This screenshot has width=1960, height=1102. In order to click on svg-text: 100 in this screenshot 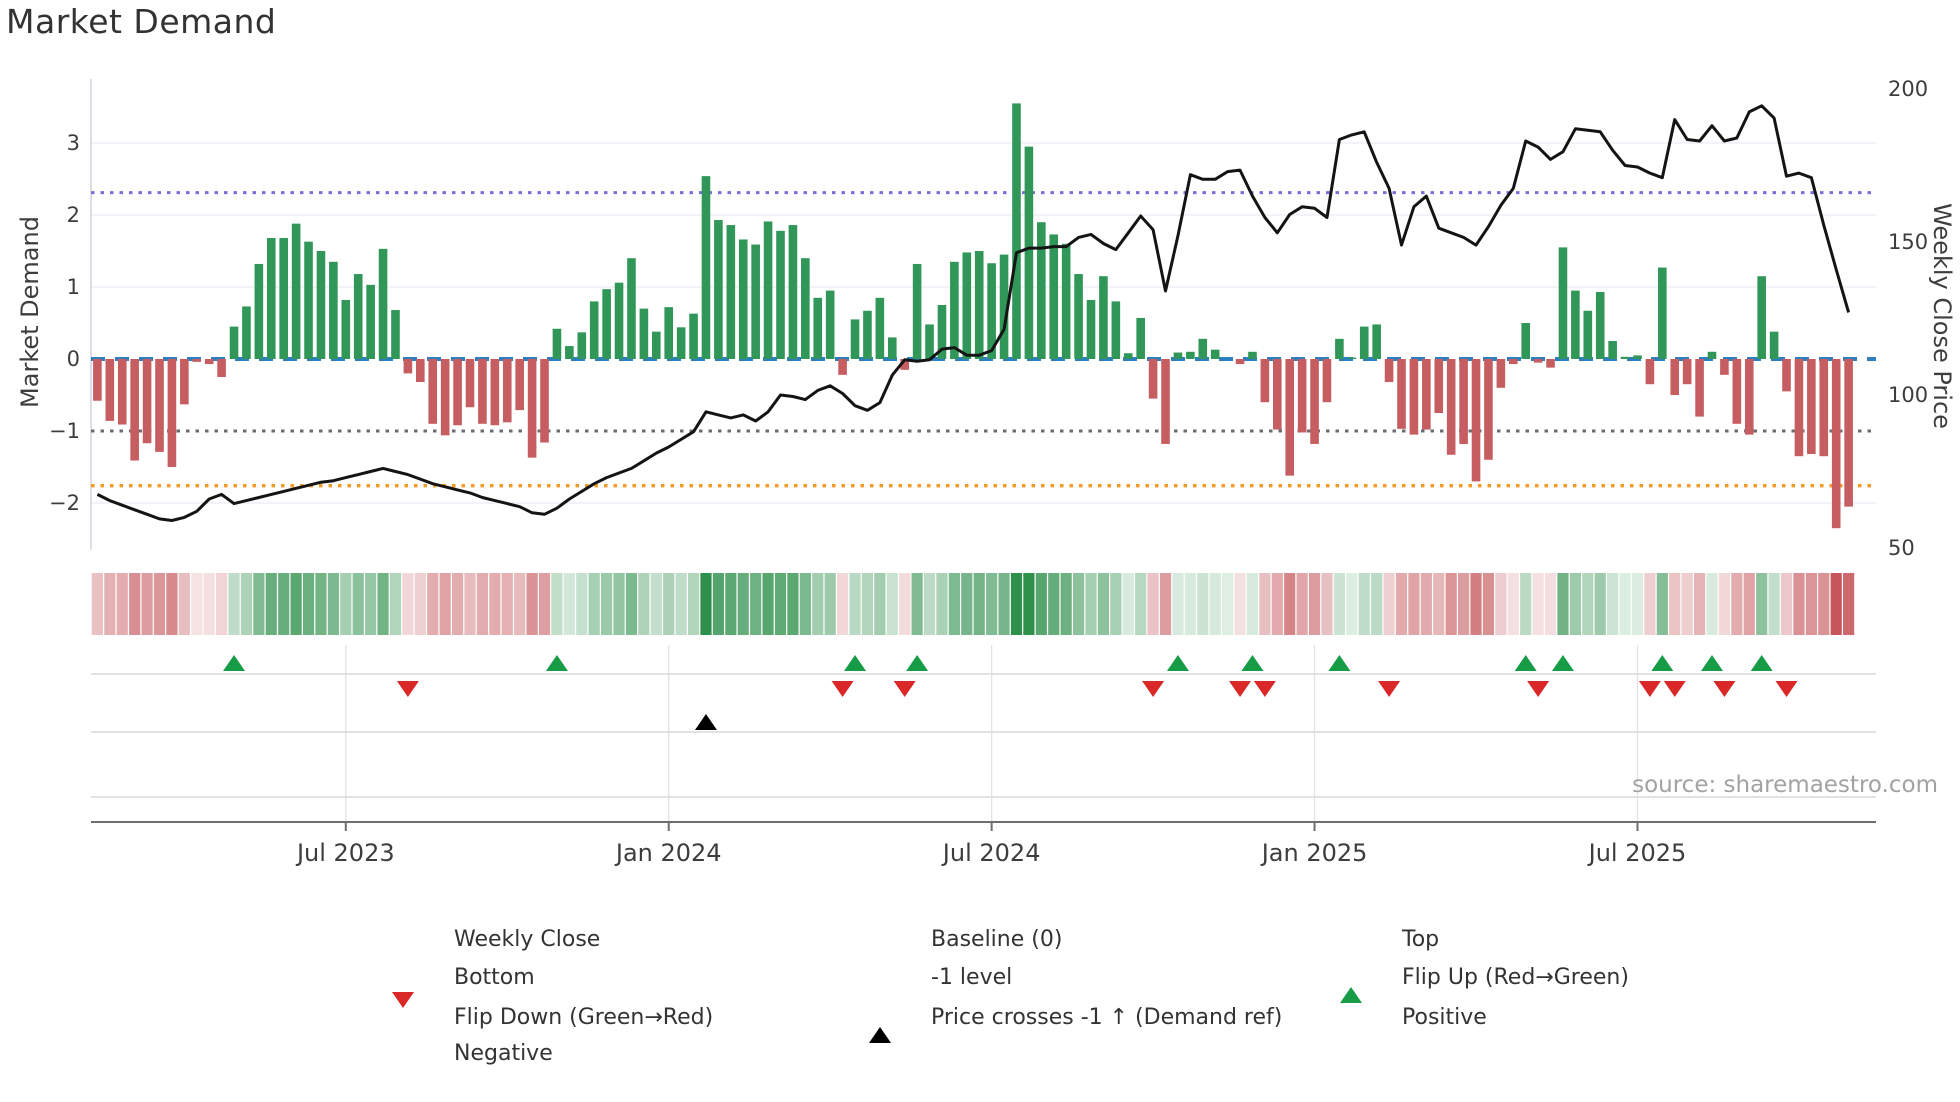, I will do `click(1908, 395)`.